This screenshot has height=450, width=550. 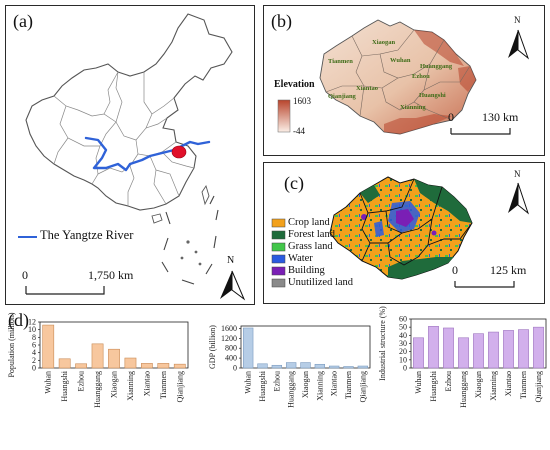 What do you see at coordinates (399, 219) in the screenshot?
I see `urban-water-core` at bounding box center [399, 219].